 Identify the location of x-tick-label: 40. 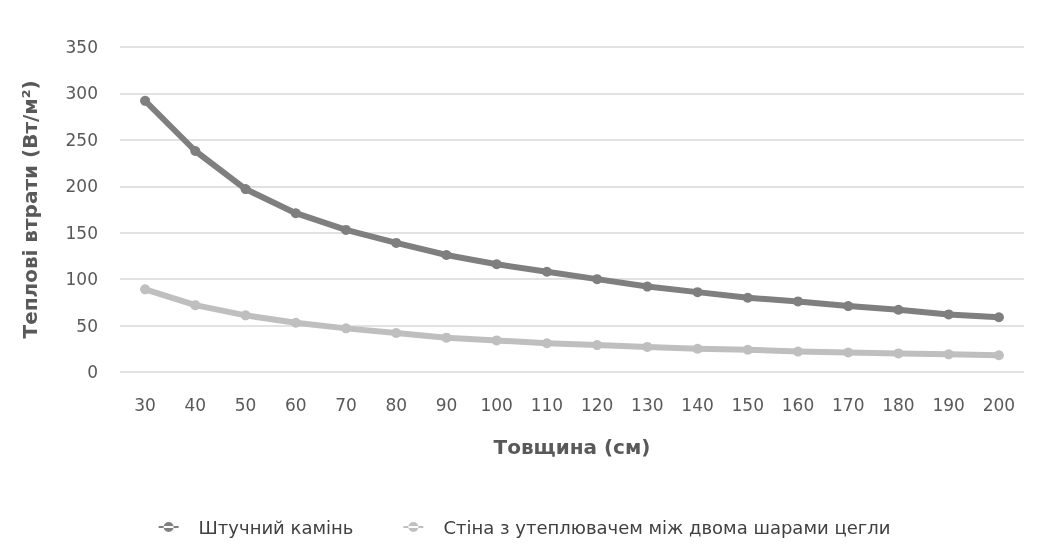
(195, 404).